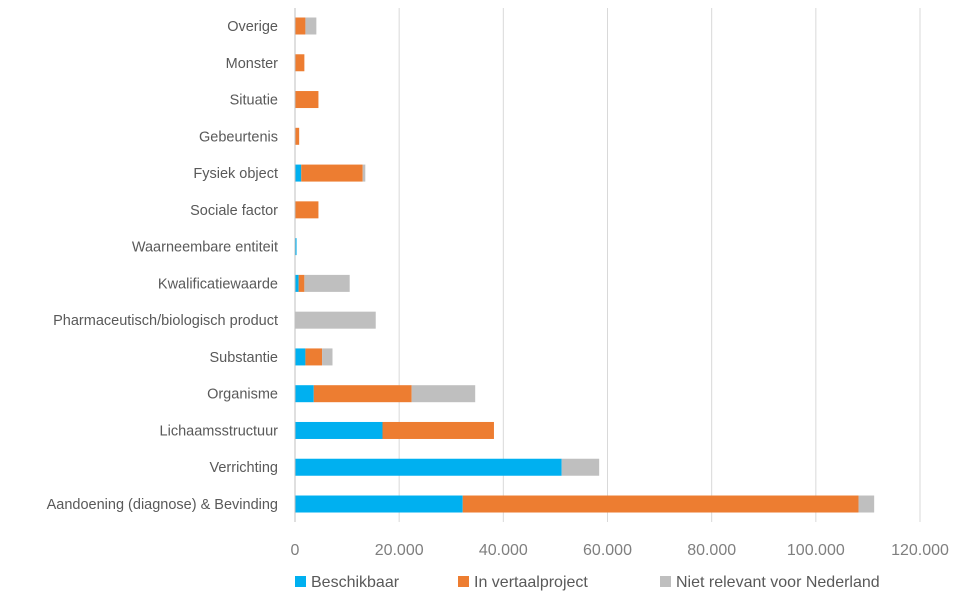  What do you see at coordinates (503, 550) in the screenshot?
I see `x-tick-label: 40.000` at bounding box center [503, 550].